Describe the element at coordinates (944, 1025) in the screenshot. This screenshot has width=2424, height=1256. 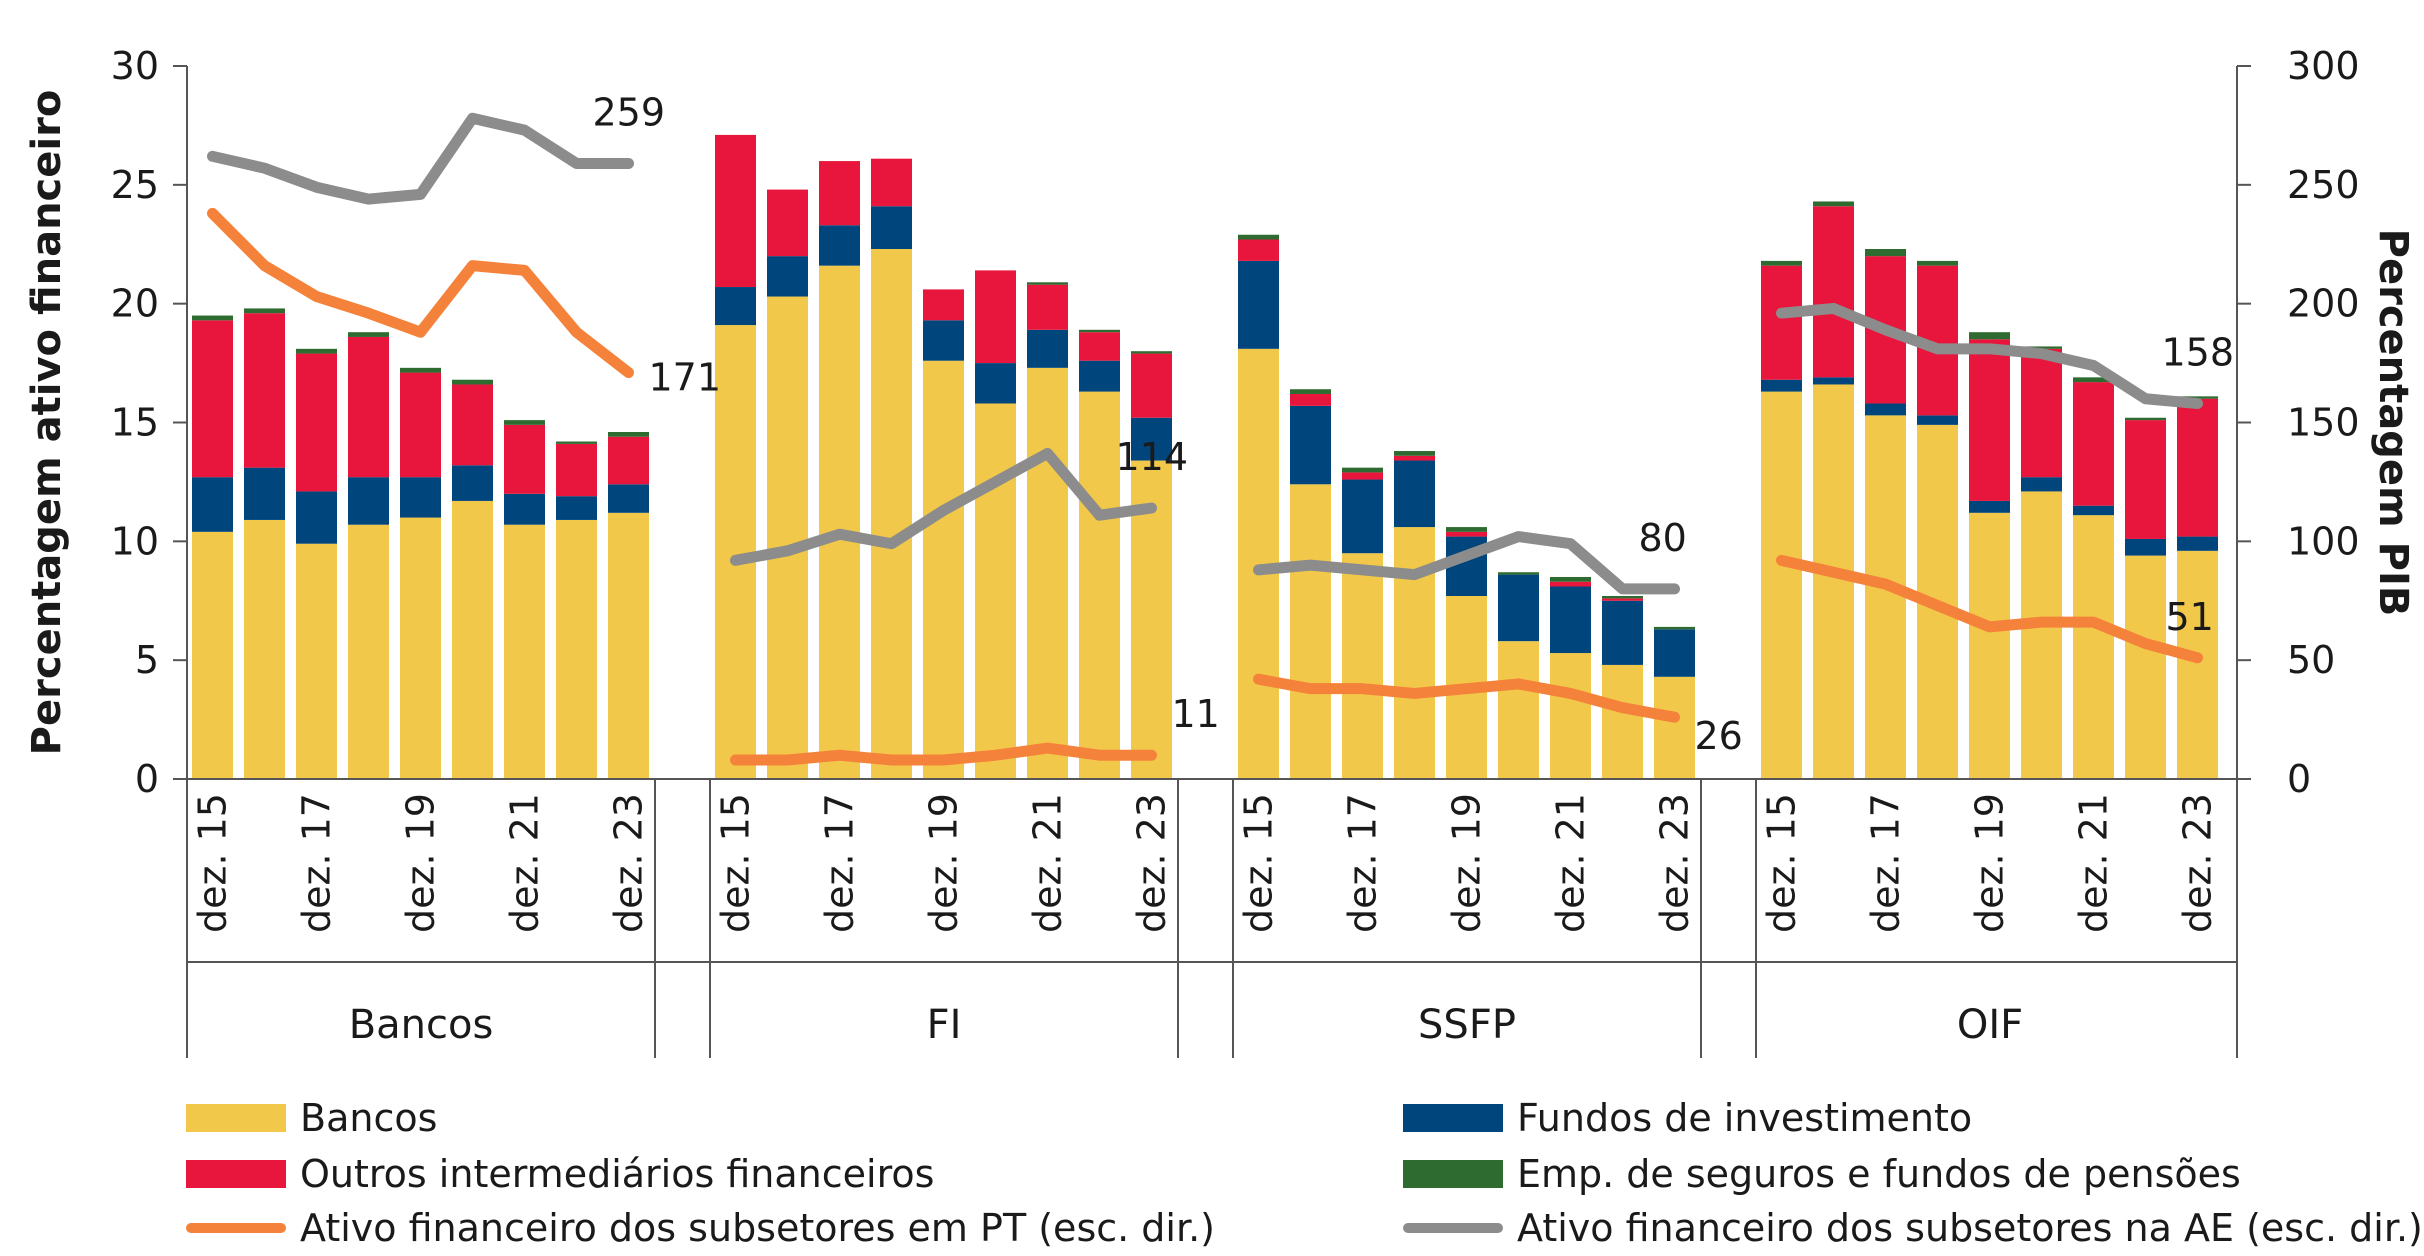
I see `group-label-fi: FI` at that location.